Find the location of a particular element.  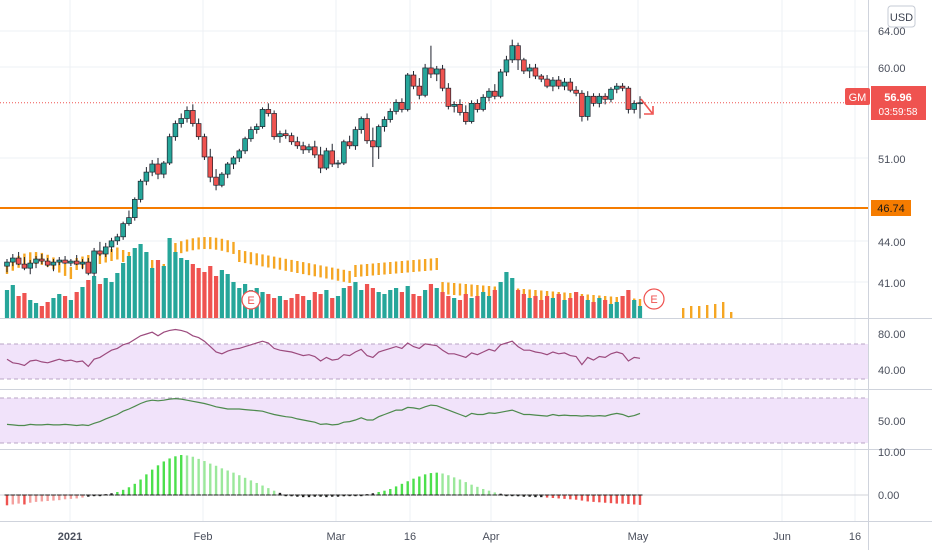

currency-button: USD is located at coordinates (901, 16).